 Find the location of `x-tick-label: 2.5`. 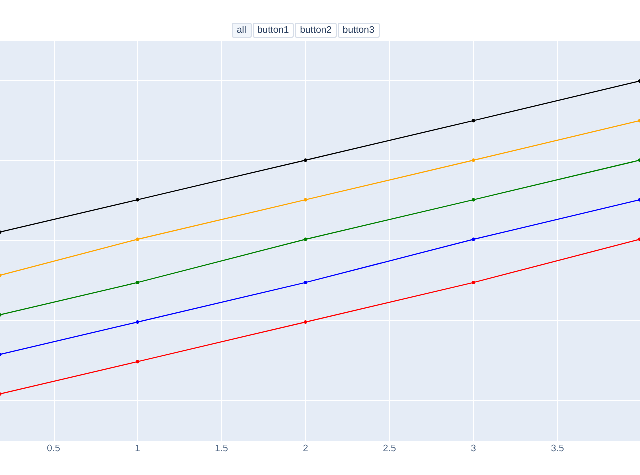

x-tick-label: 2.5 is located at coordinates (389, 449).